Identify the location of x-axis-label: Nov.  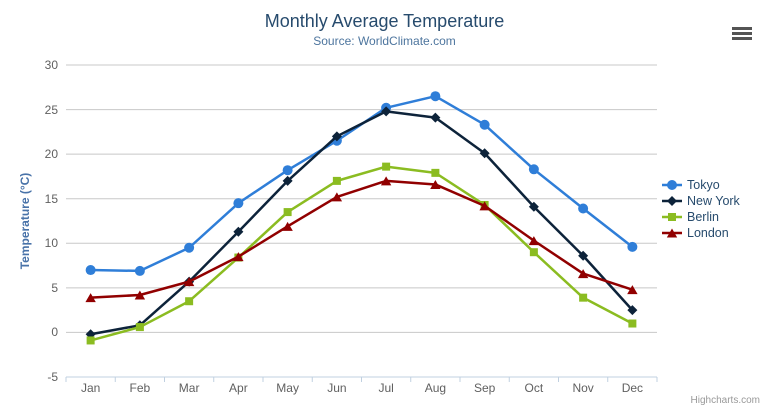
(583, 388).